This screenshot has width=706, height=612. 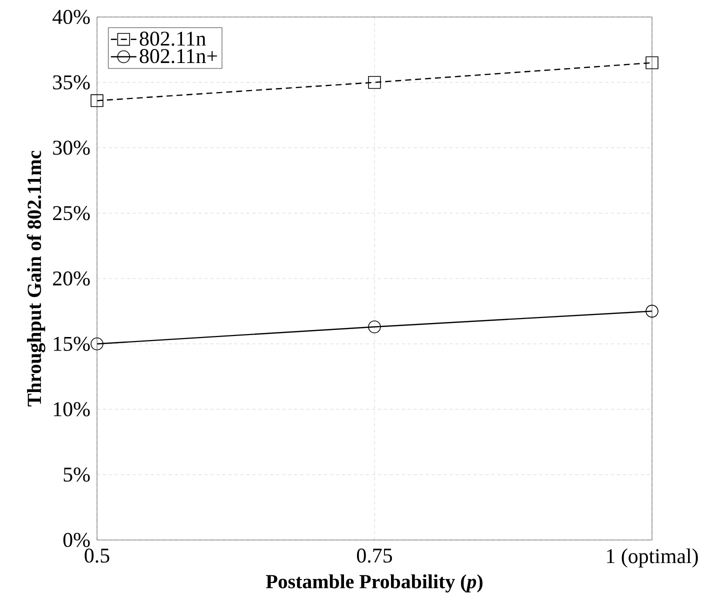 What do you see at coordinates (72, 409) in the screenshot?
I see `y-tick-label: 10%` at bounding box center [72, 409].